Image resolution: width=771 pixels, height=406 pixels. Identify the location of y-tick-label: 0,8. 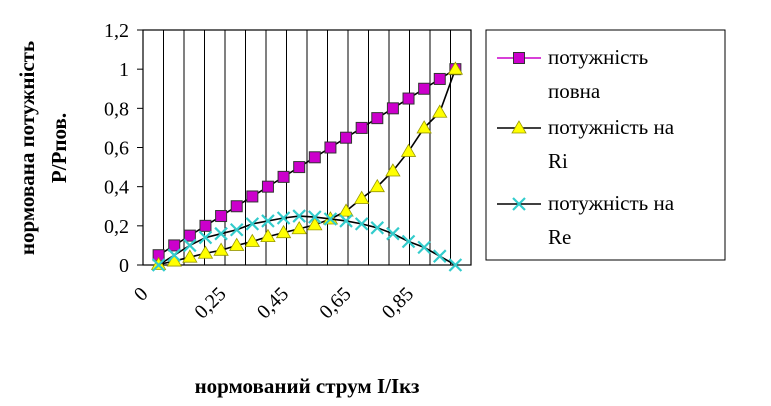
(116, 109).